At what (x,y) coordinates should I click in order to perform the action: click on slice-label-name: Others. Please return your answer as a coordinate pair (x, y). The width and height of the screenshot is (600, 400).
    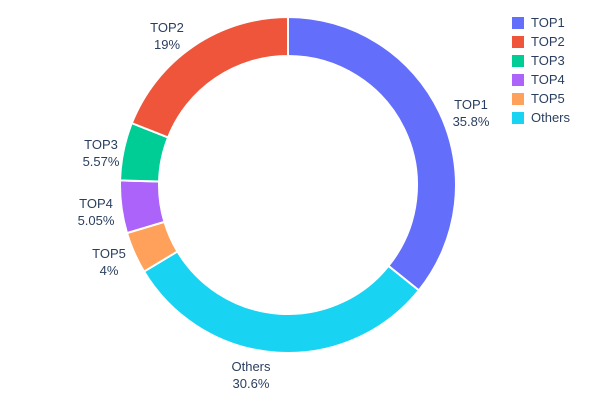
    Looking at the image, I should click on (251, 367).